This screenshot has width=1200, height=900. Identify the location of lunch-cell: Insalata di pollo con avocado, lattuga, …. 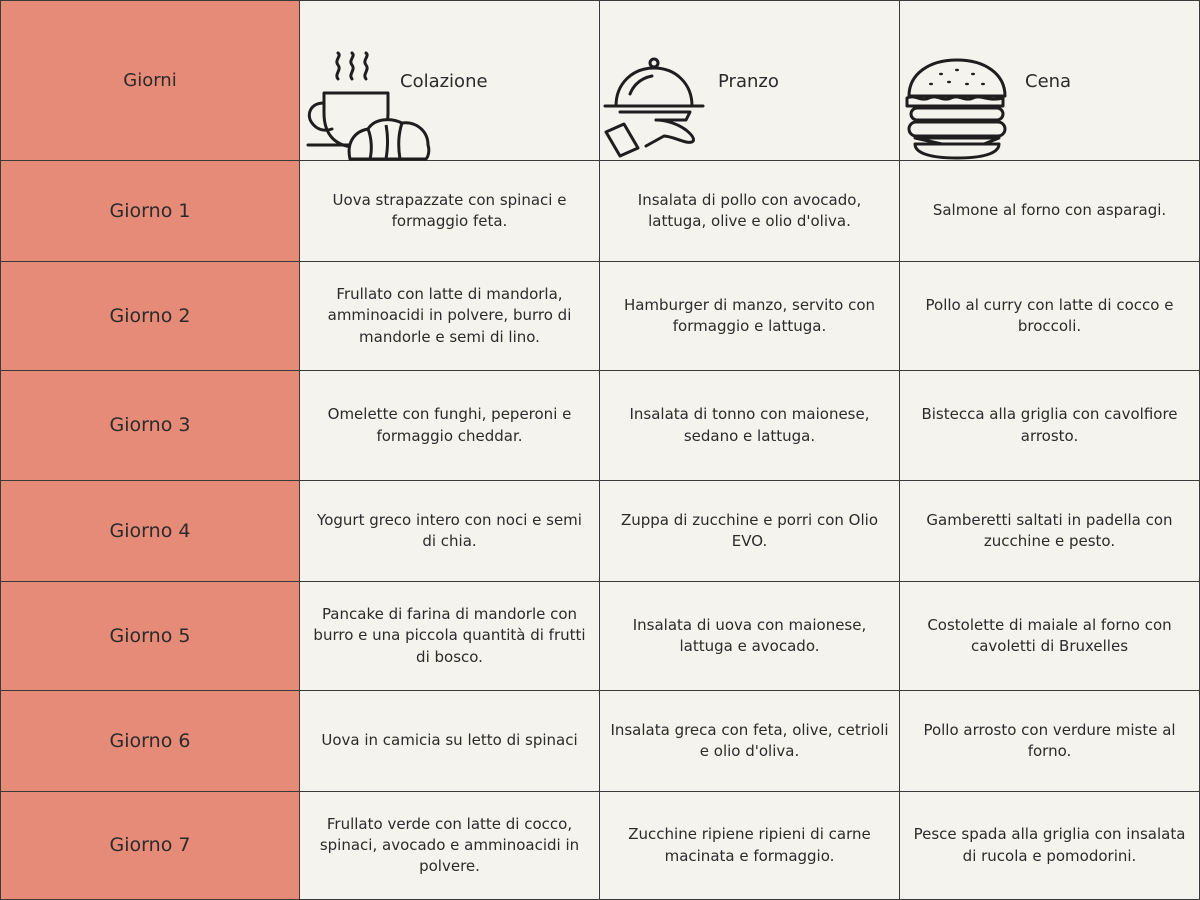
(750, 211).